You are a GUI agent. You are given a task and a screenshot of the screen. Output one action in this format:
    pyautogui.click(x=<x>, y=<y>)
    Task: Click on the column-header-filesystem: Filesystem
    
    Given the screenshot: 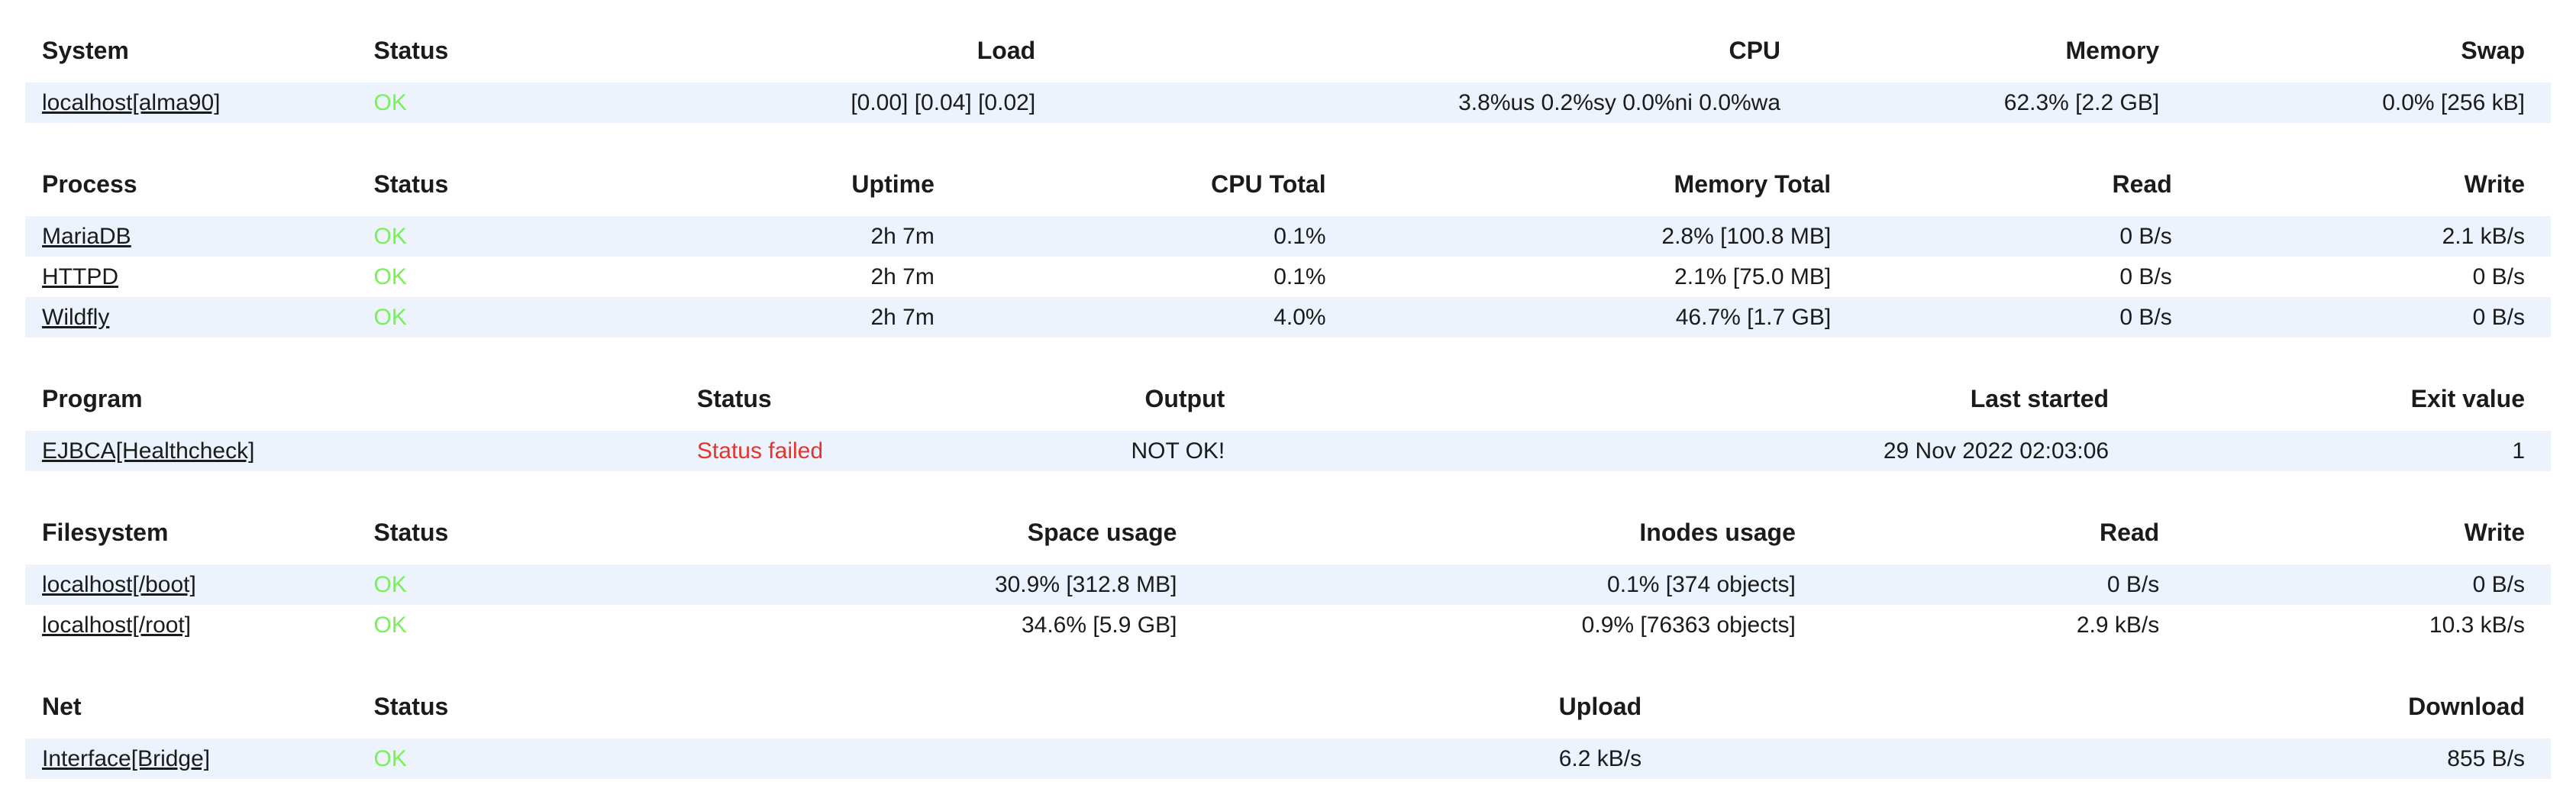 What is the action you would take?
    pyautogui.click(x=105, y=532)
    